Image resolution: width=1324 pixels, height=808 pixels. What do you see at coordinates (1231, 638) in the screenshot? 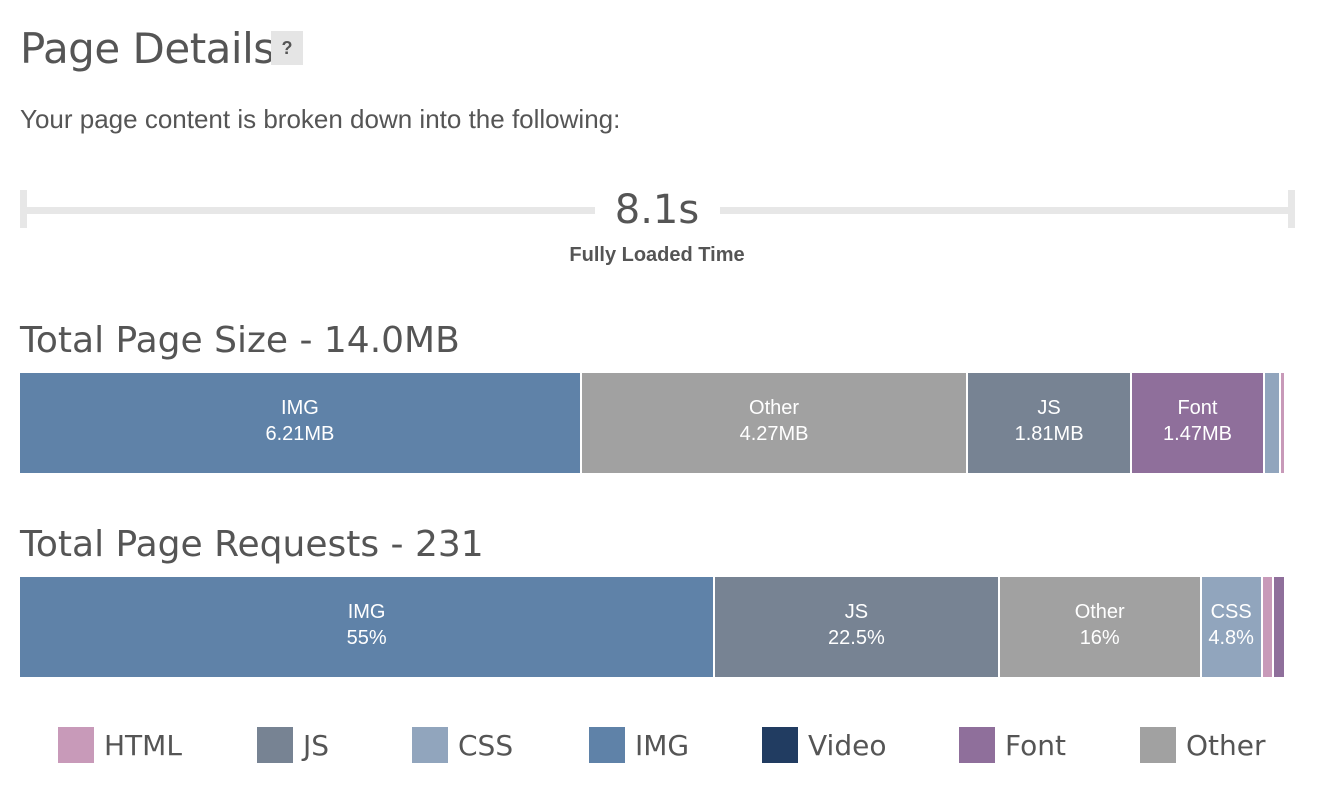
I see `segment-value: 4.8%` at bounding box center [1231, 638].